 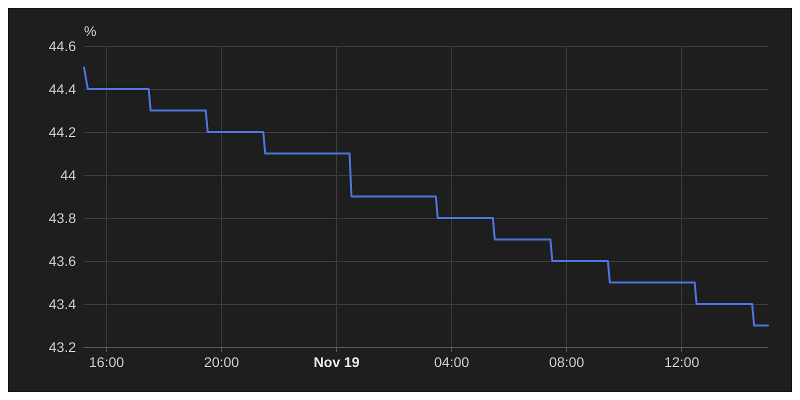 I want to click on x-tick-label: 16:00, so click(x=106, y=362).